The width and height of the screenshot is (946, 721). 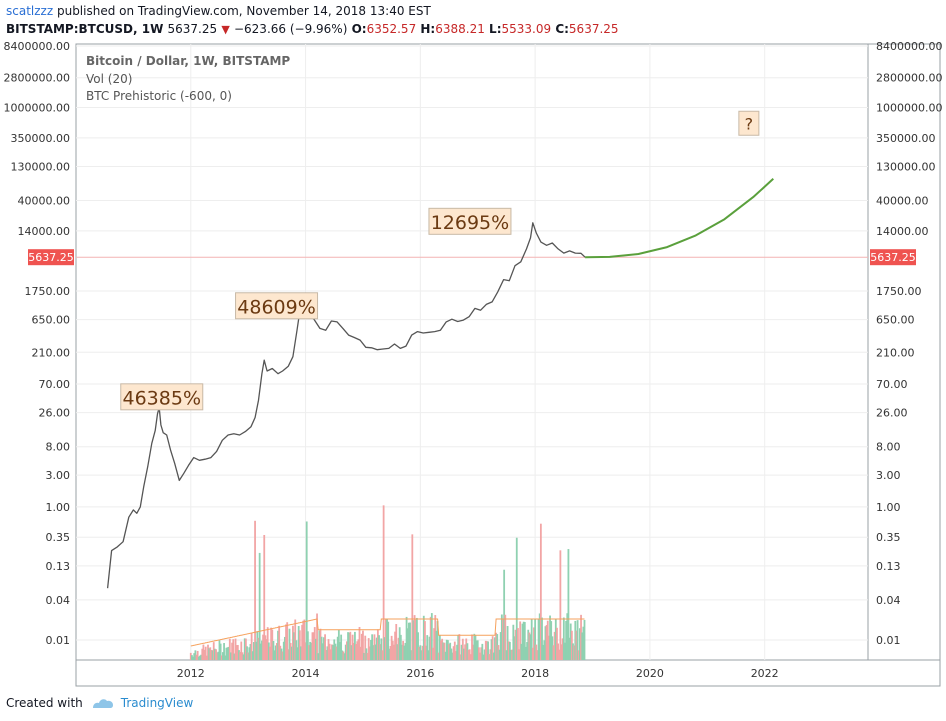 What do you see at coordinates (526, 29) in the screenshot?
I see `low-value: 5533.09` at bounding box center [526, 29].